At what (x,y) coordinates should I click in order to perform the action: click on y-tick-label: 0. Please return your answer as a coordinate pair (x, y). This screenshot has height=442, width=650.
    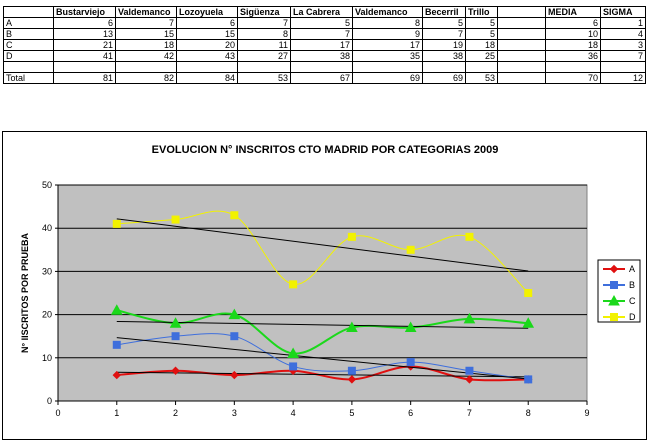
    Looking at the image, I should click on (49, 401).